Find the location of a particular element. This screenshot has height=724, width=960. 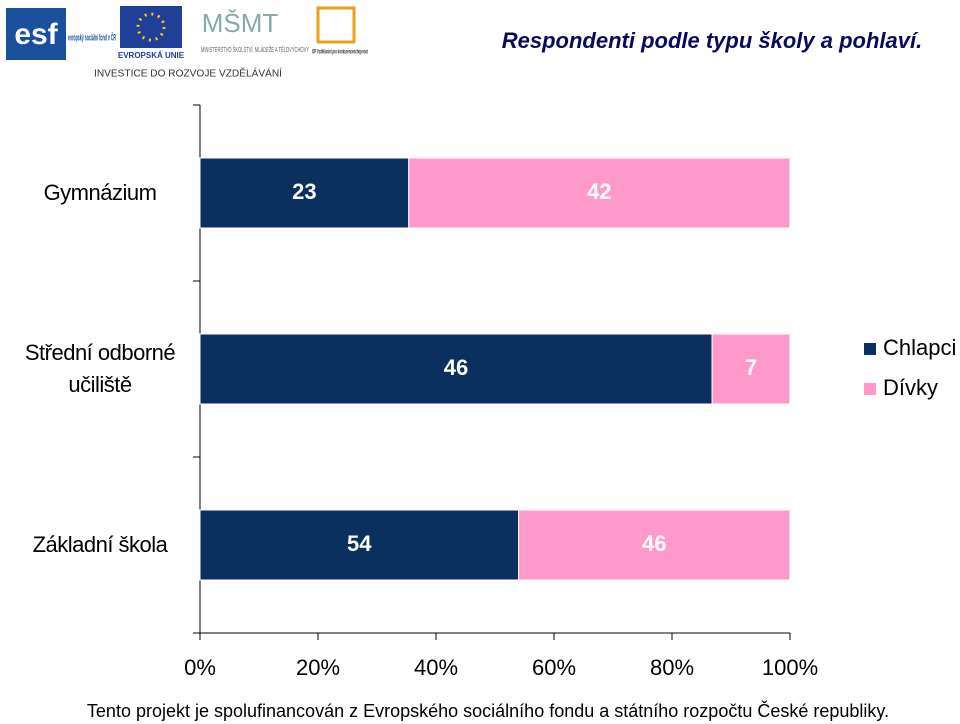

chart-title: Respondenti podle typu školy a pohlaví. is located at coordinates (712, 40).